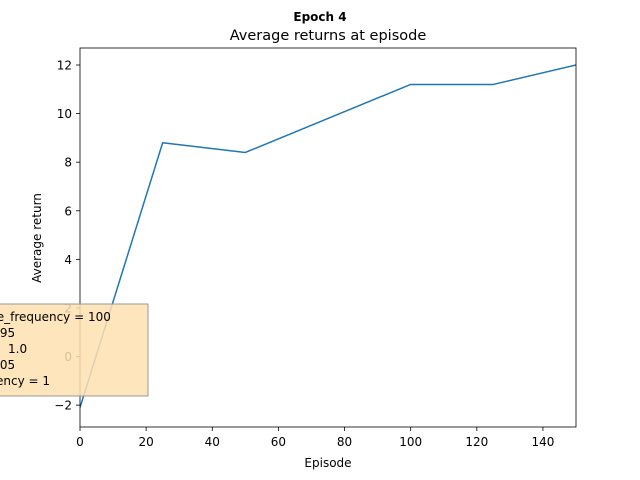  I want to click on x-tick-label: 140, so click(542, 442).